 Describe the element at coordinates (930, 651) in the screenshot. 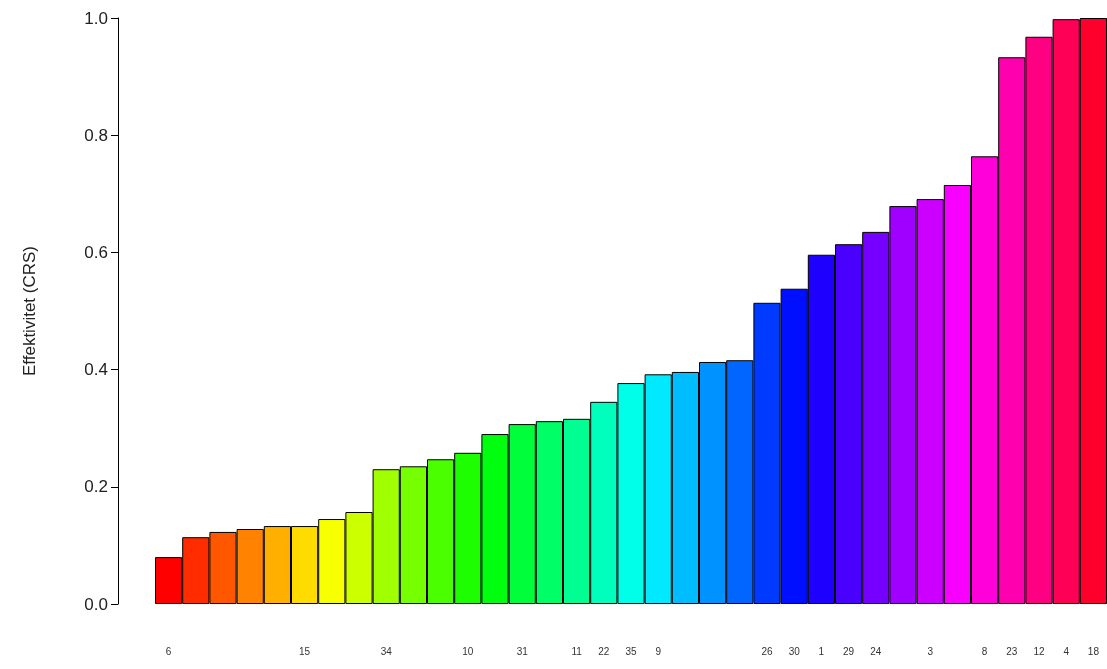

I see `x-tick-label: 3` at that location.